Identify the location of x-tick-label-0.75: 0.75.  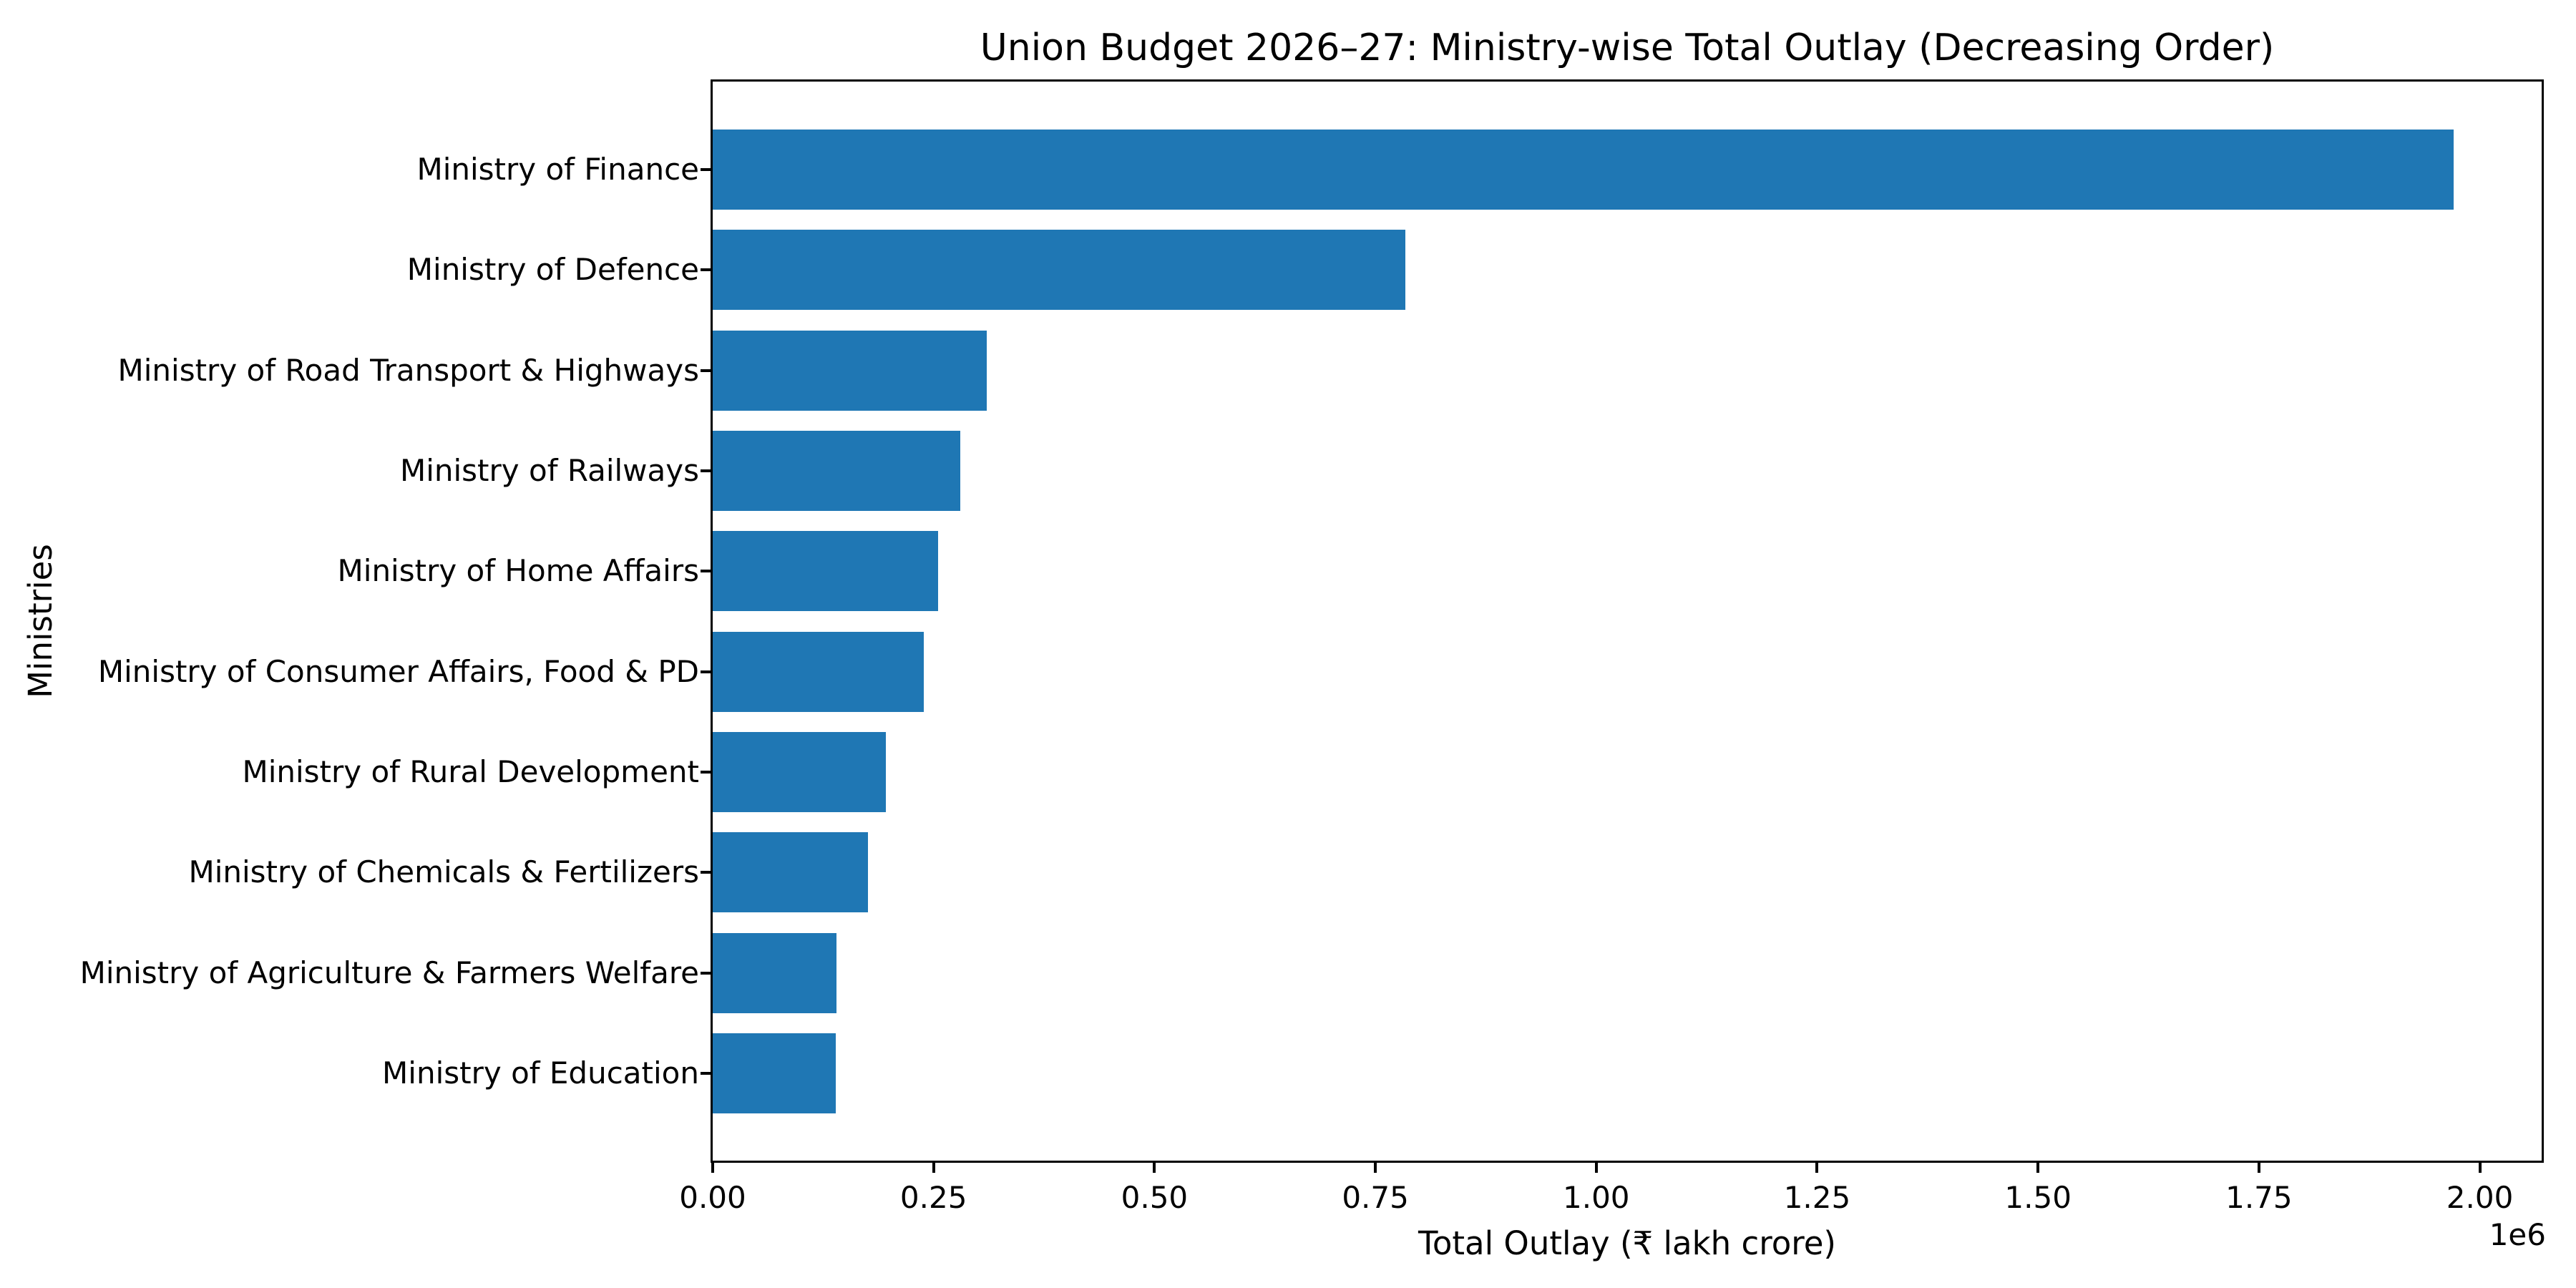
(1375, 1197).